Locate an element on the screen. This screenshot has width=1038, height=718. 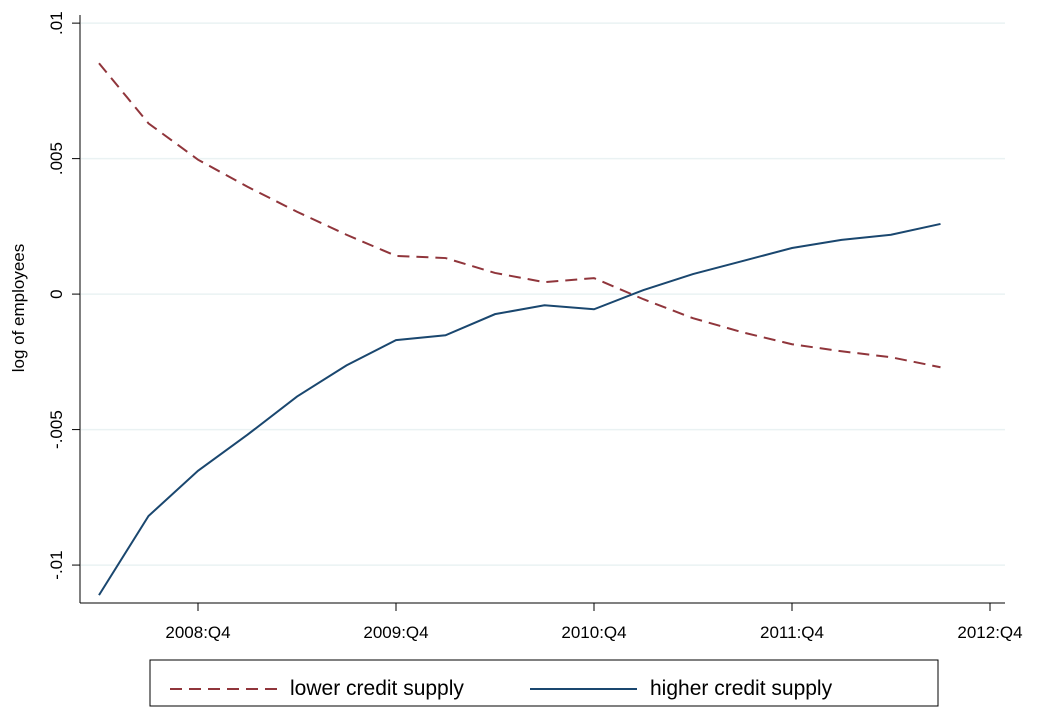
y-tick-label: -.01 is located at coordinates (56, 564).